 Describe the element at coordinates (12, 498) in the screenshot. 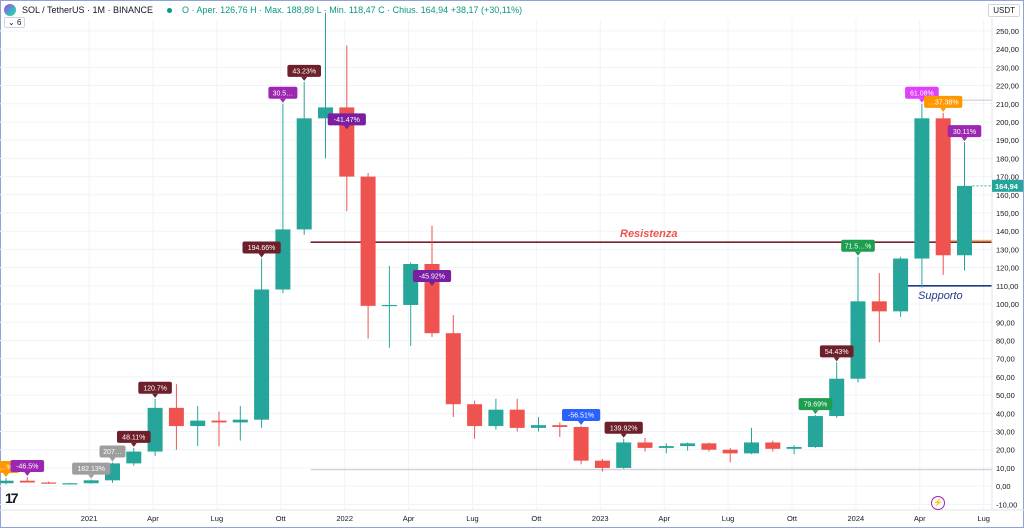

I see `tradingview-logo-icon: 17` at that location.